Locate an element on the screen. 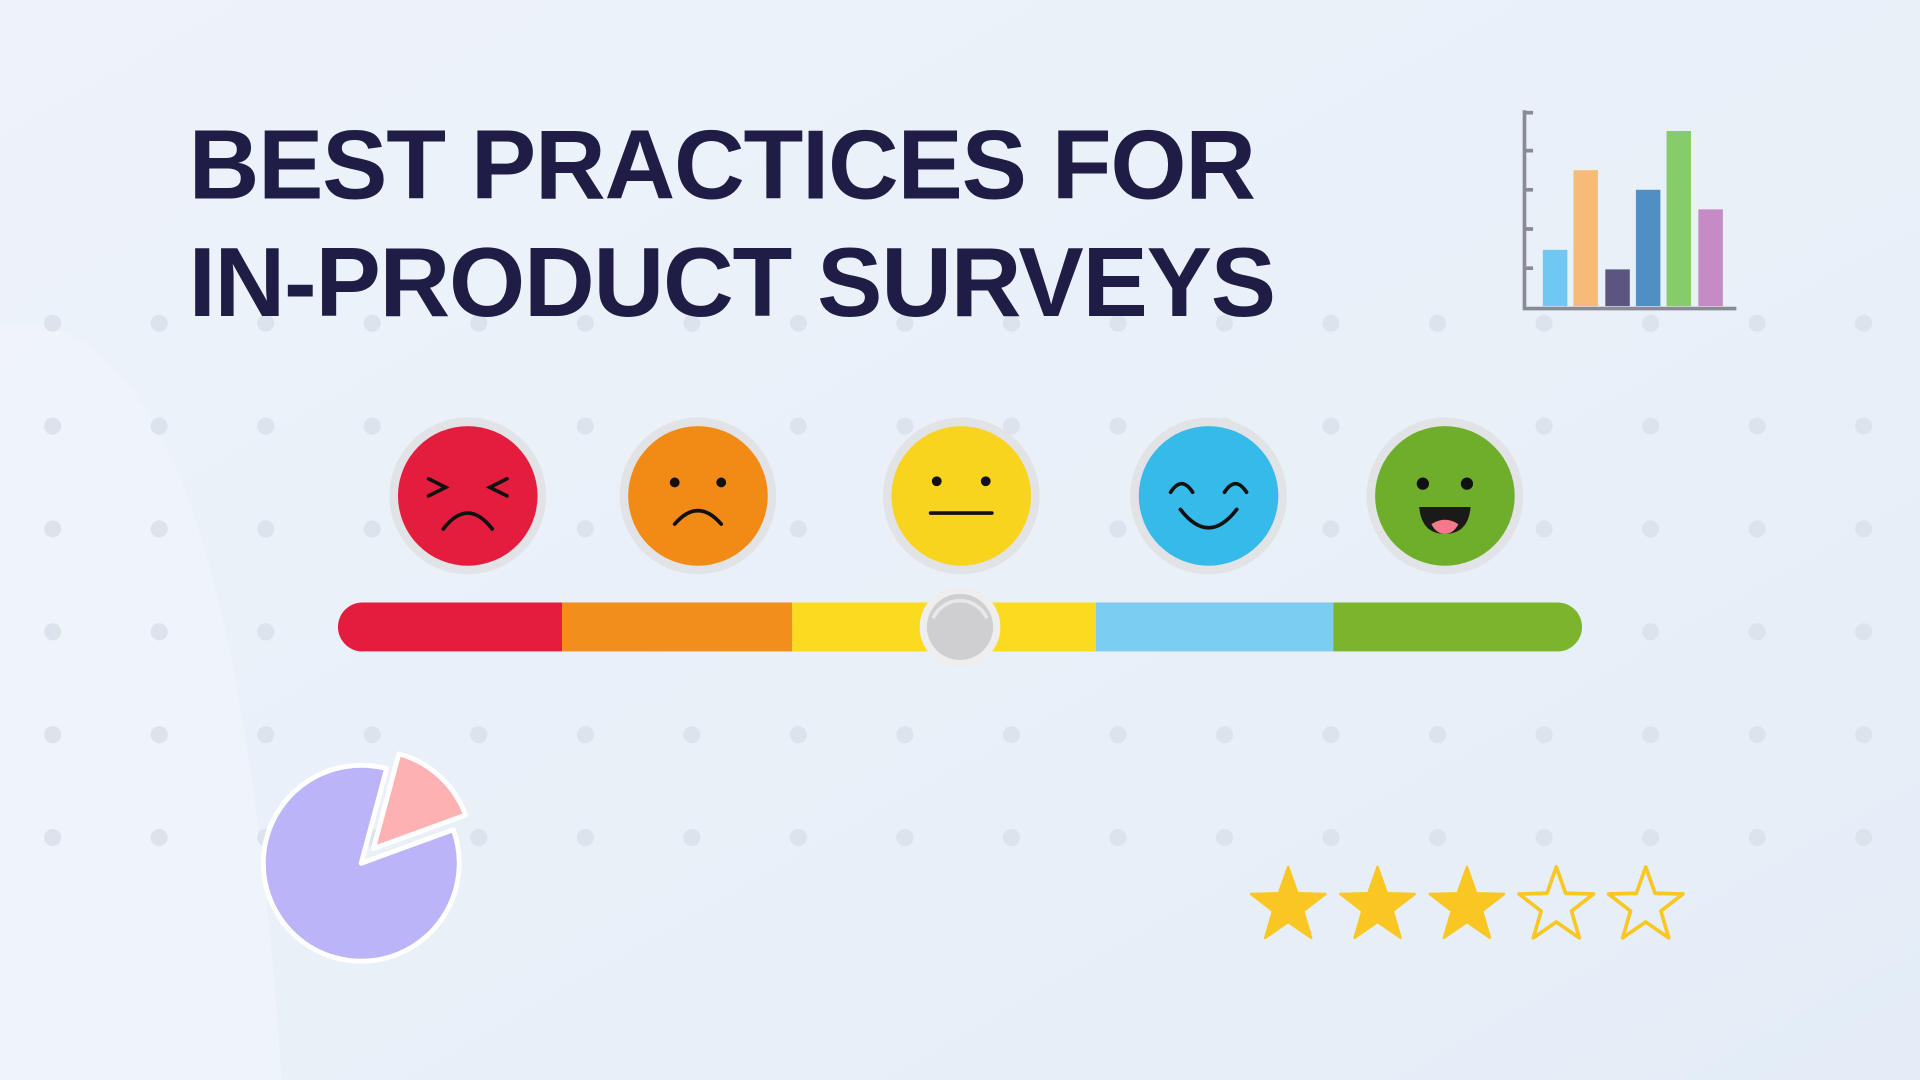 This screenshot has width=1920, height=1080. title-line: IN-PRODUCT SURVEYS is located at coordinates (732, 282).